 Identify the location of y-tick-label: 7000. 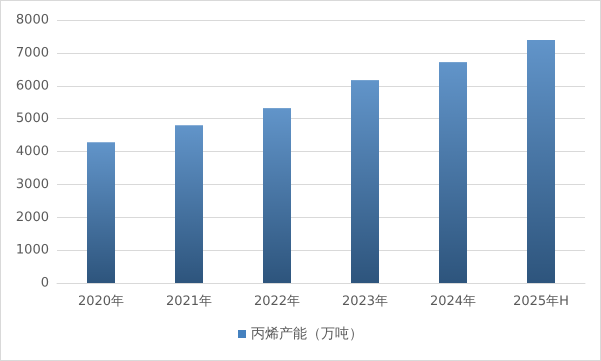
(32, 52).